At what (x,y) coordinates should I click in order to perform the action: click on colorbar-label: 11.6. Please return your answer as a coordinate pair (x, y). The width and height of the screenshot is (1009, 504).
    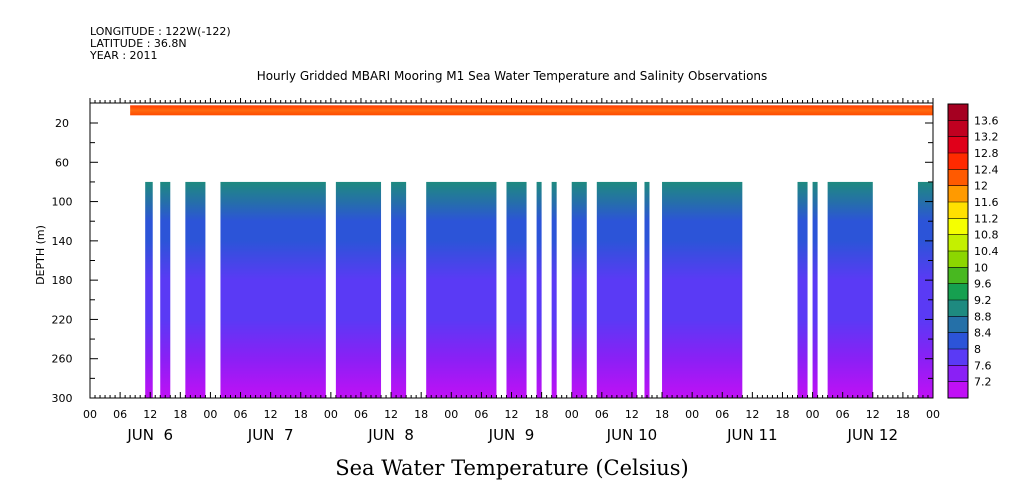
    Looking at the image, I should click on (986, 202).